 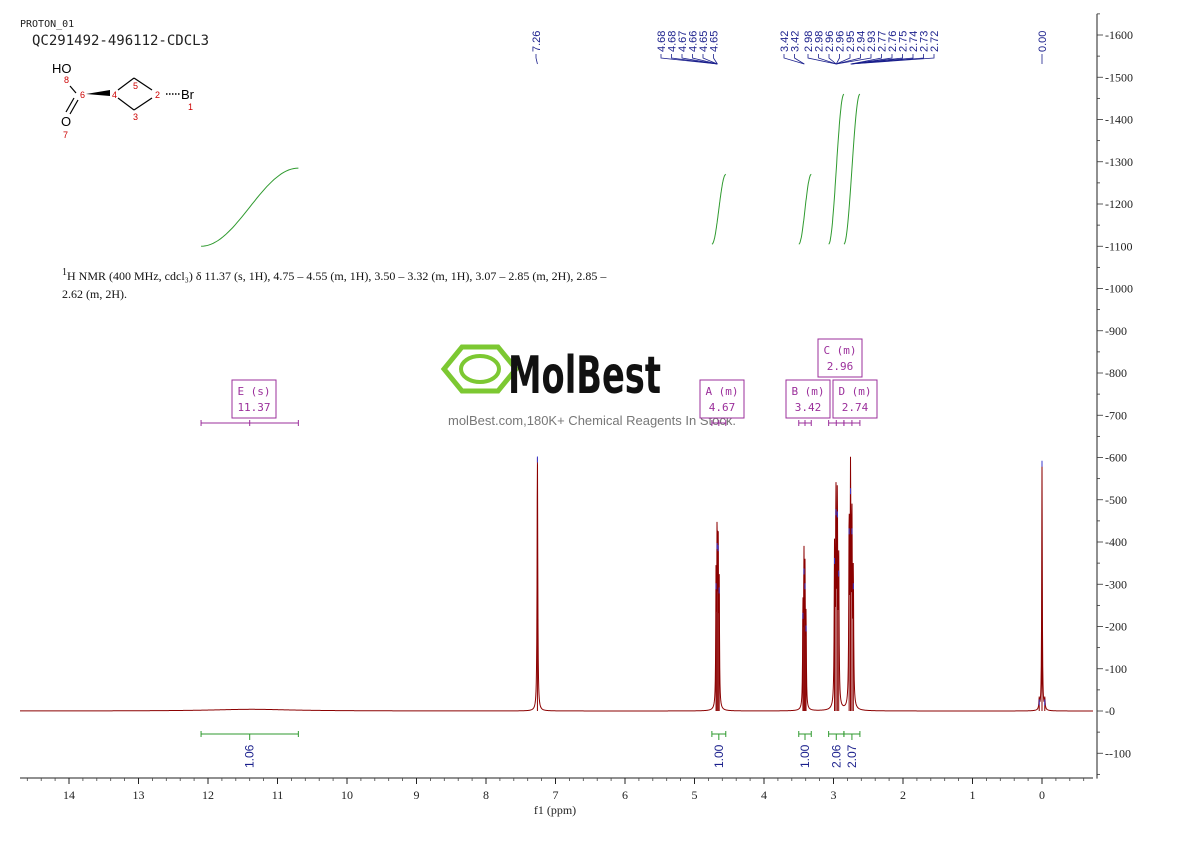 I want to click on peak-label: 2.77, so click(x=883, y=41).